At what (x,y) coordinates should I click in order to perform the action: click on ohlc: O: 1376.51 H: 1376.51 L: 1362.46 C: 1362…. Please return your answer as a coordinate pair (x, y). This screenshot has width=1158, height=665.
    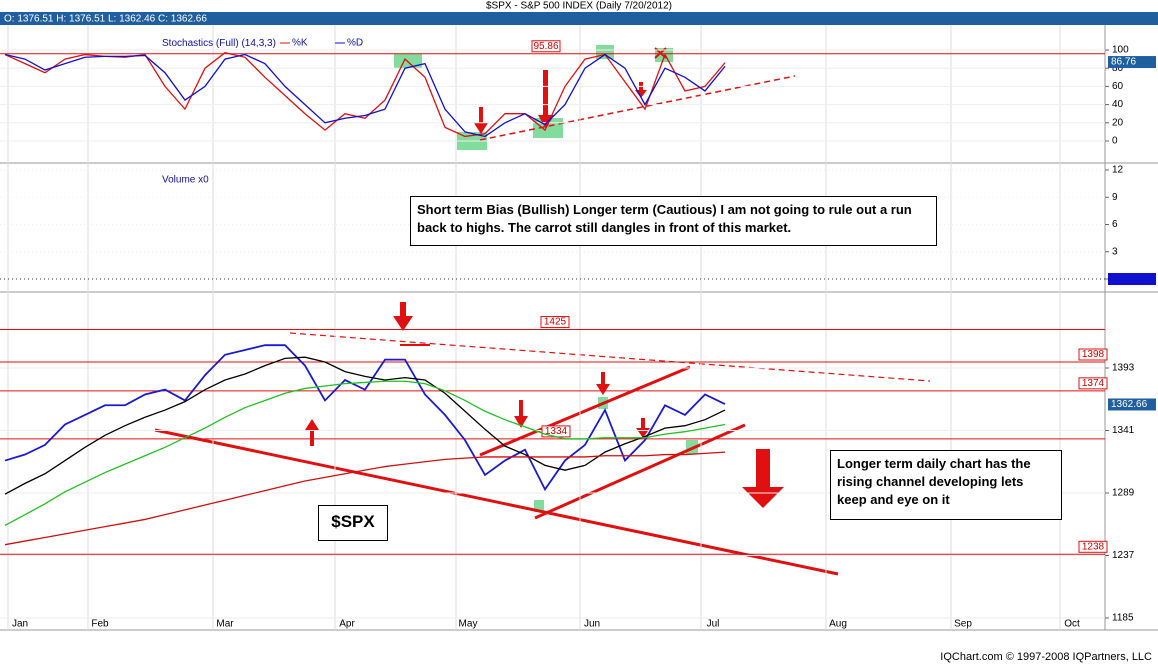
    Looking at the image, I should click on (105, 19).